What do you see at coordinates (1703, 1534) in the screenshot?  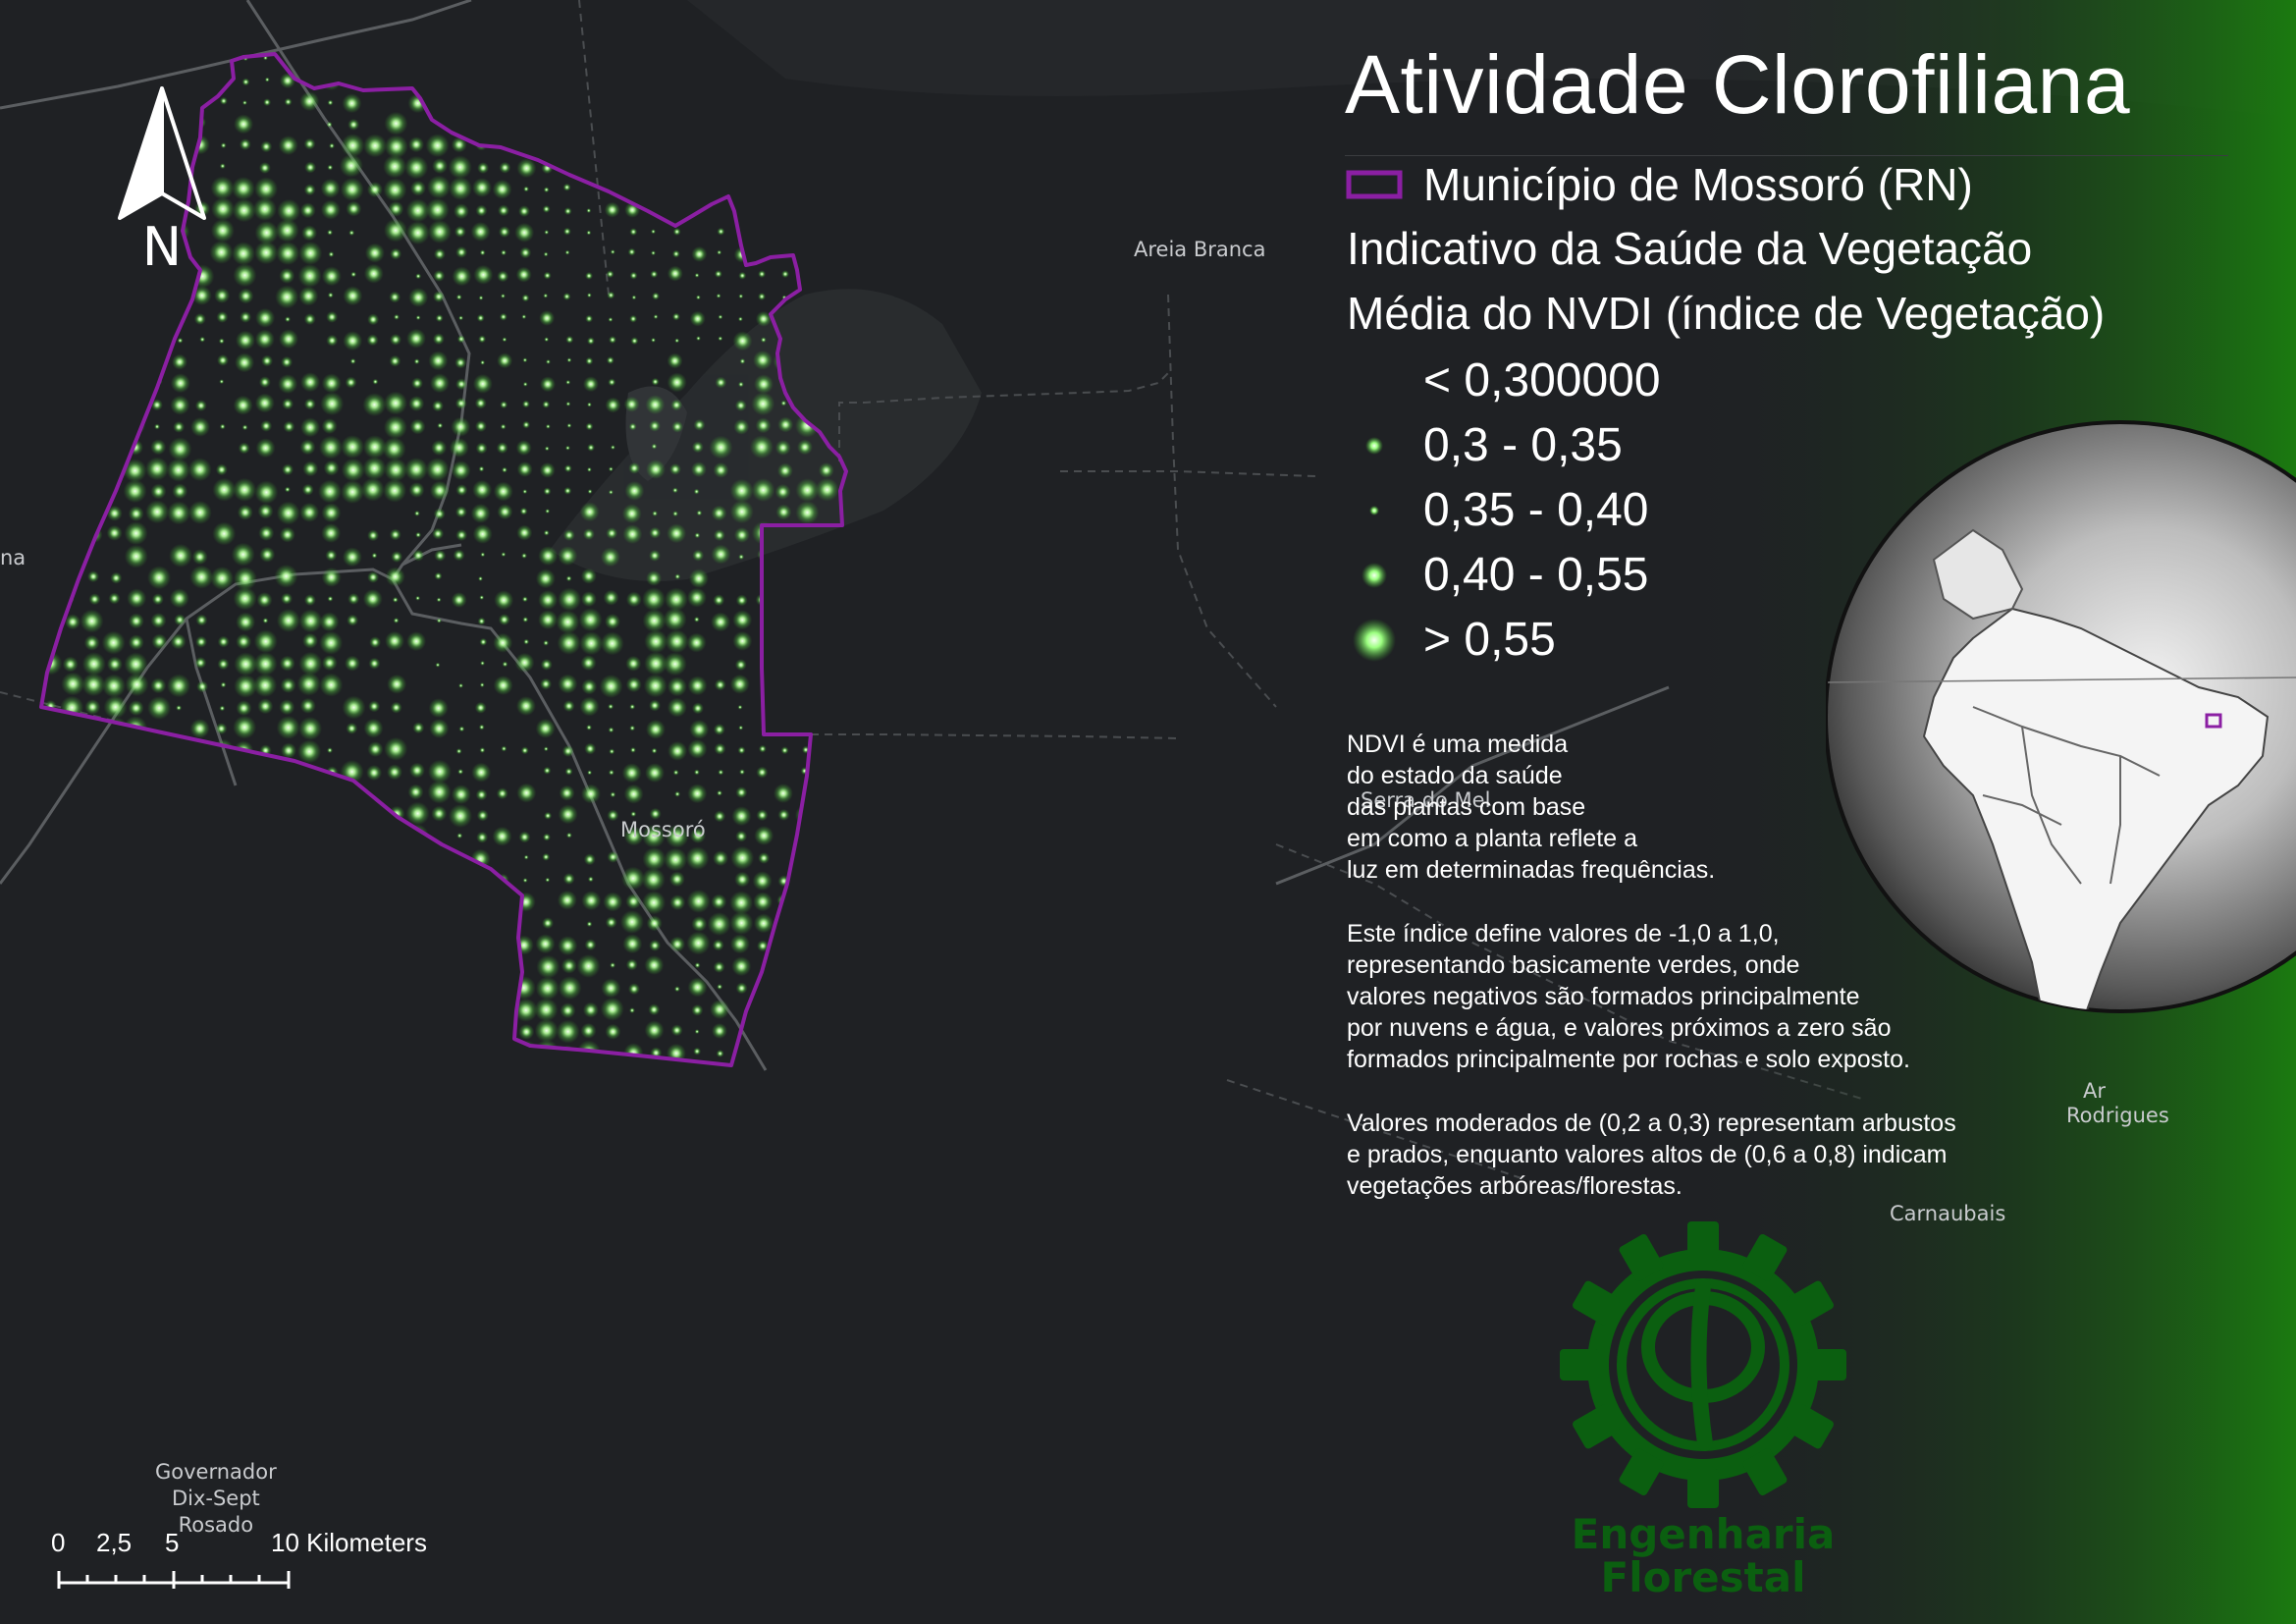 I see `logo-line-1: Engenharia` at bounding box center [1703, 1534].